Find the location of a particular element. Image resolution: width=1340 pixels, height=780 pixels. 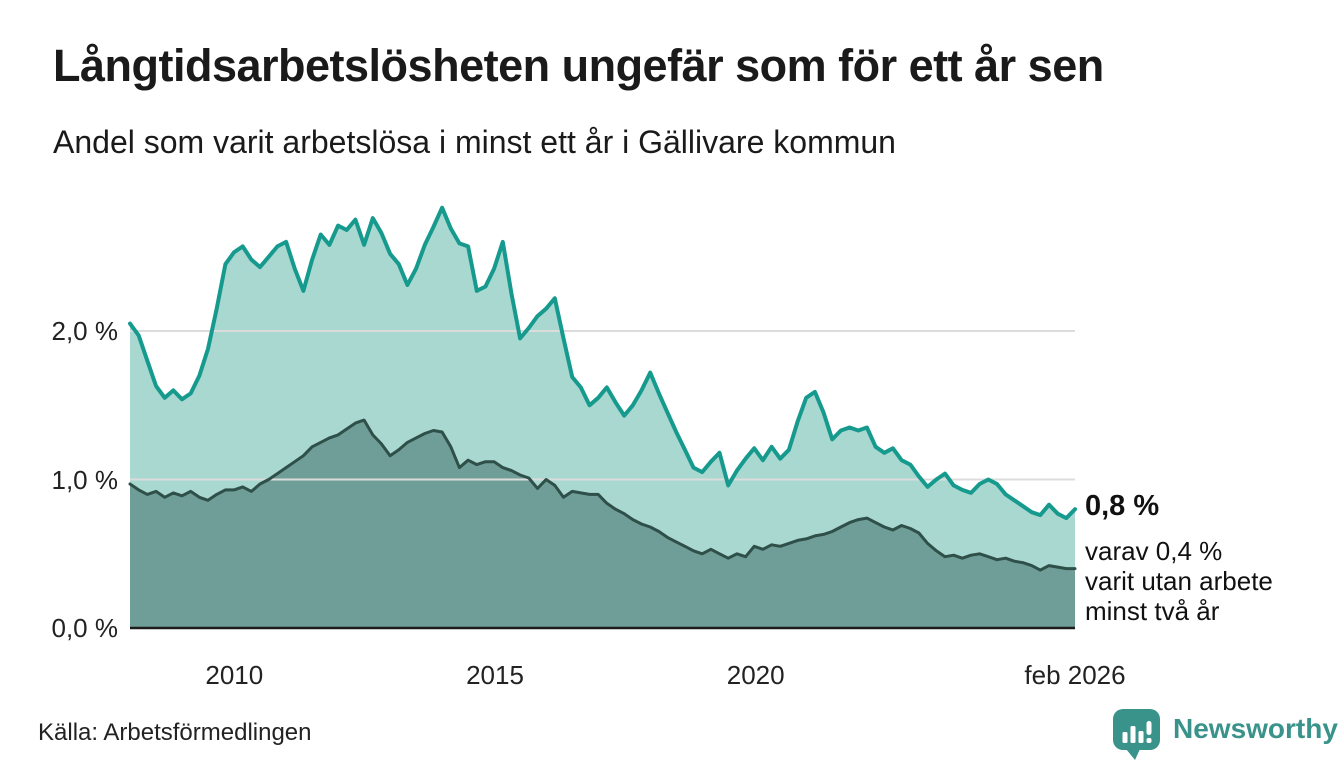

y-tick-label-0: 0,0 % is located at coordinates (85, 628).